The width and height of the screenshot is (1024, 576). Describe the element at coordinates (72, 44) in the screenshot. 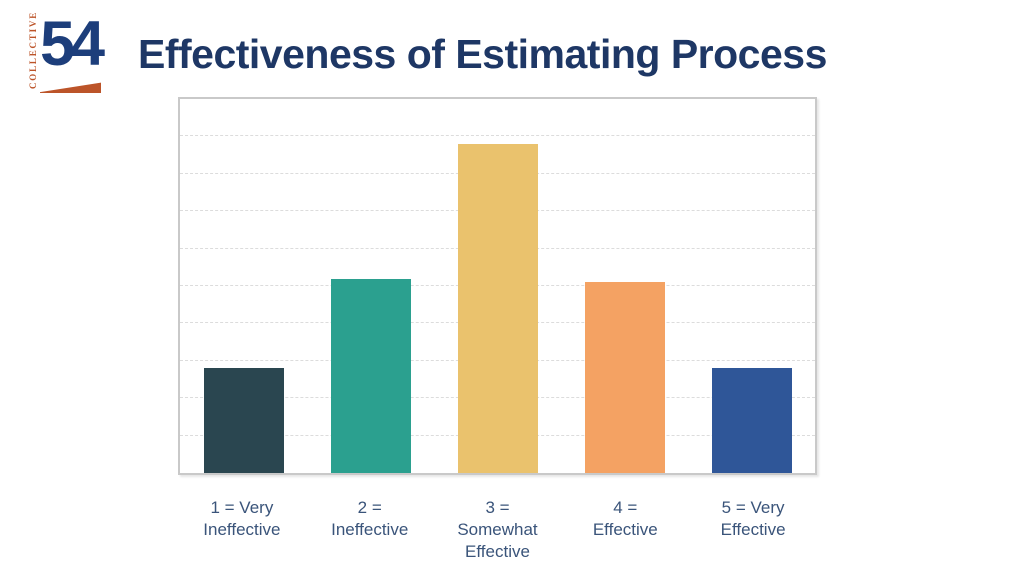

I see `logo-number: 54` at that location.